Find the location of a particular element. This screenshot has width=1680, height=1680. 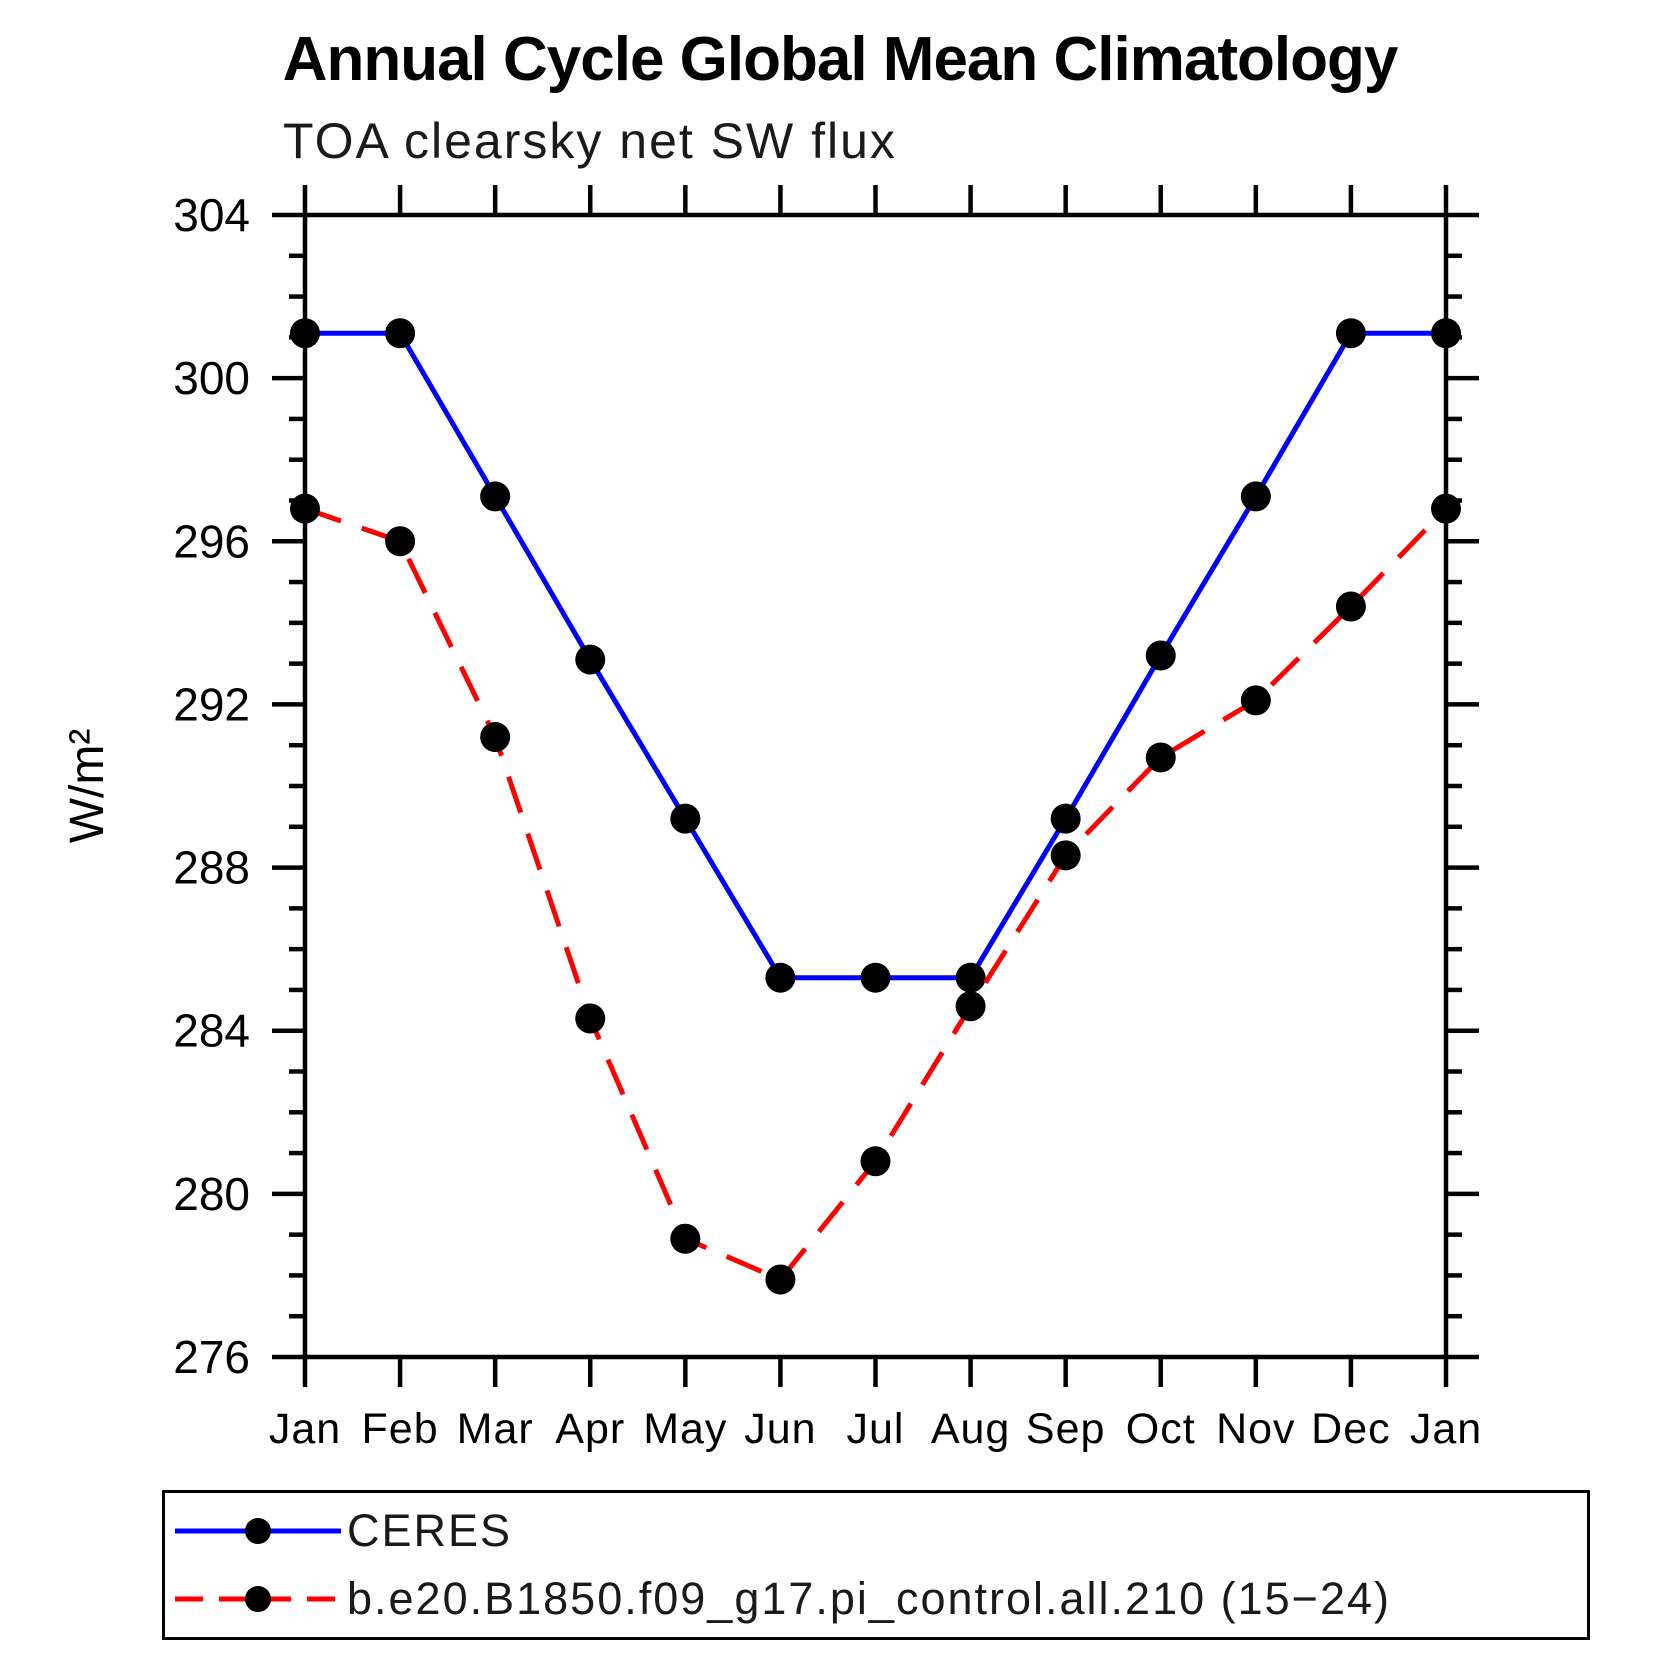

x-tick-label: Sep is located at coordinates (1066, 1429).